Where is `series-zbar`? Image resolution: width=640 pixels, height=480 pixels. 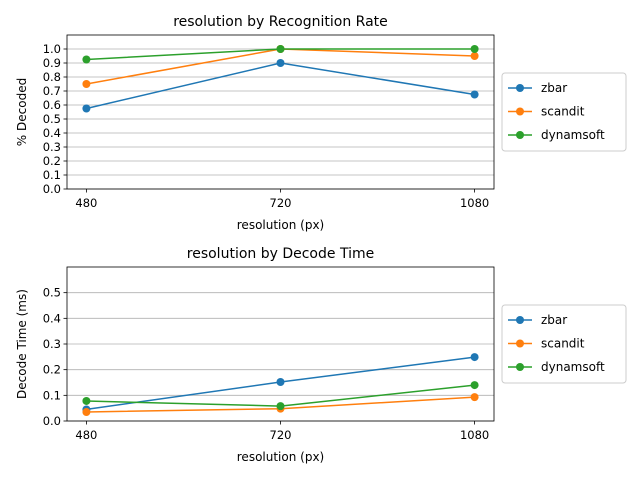
series-zbar is located at coordinates (280, 86).